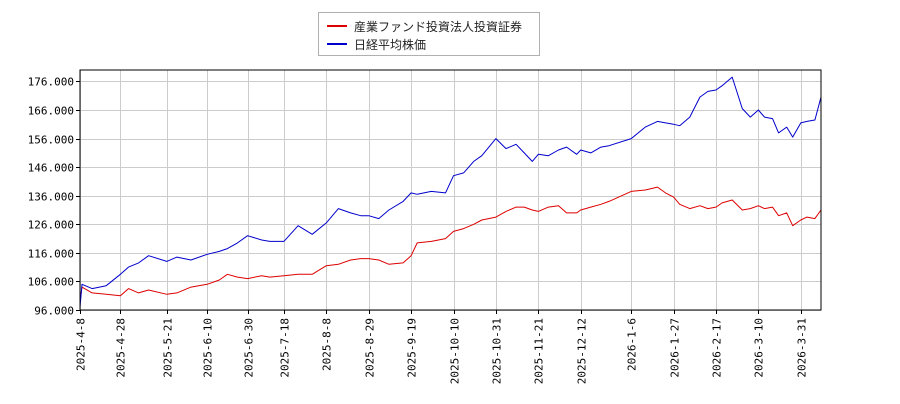  What do you see at coordinates (51, 225) in the screenshot?
I see `y-tick-label: 126.000` at bounding box center [51, 225].